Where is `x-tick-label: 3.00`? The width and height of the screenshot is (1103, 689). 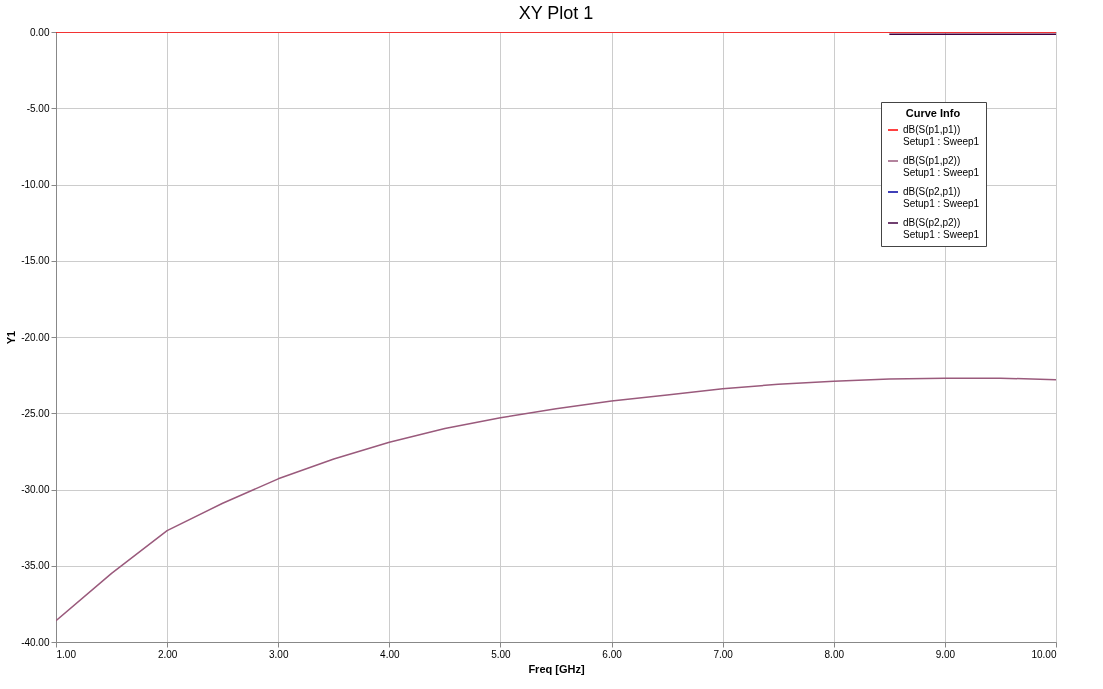
x-tick-label: 3.00 is located at coordinates (278, 654).